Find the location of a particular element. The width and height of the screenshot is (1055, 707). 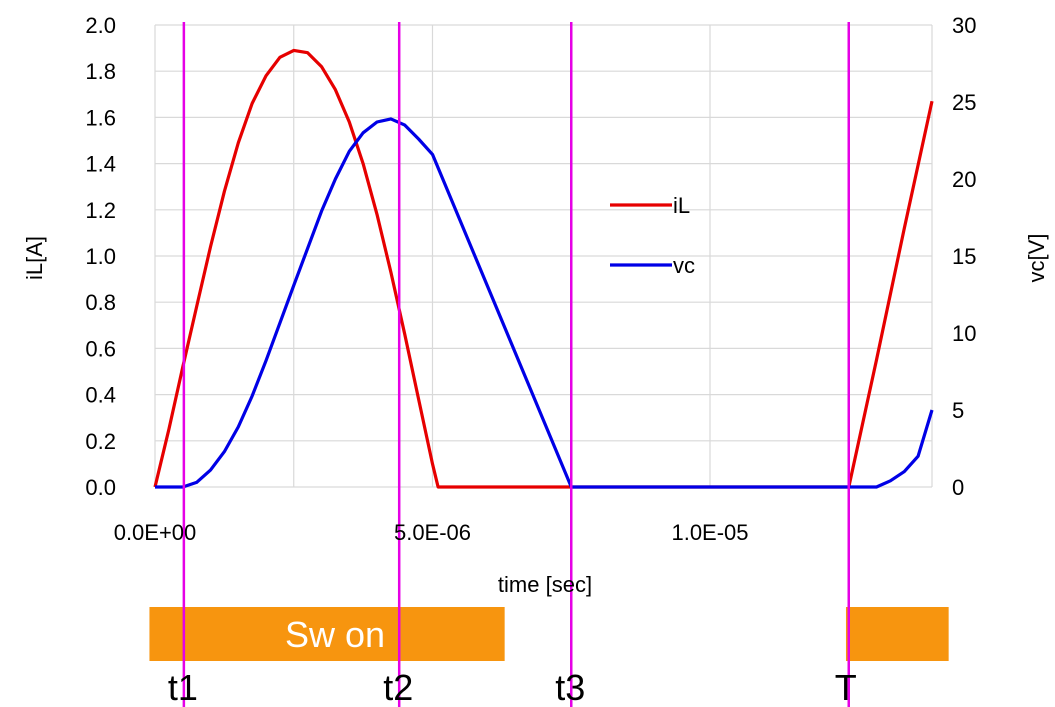

x-tick-label: 1.0E-05 is located at coordinates (709, 532).